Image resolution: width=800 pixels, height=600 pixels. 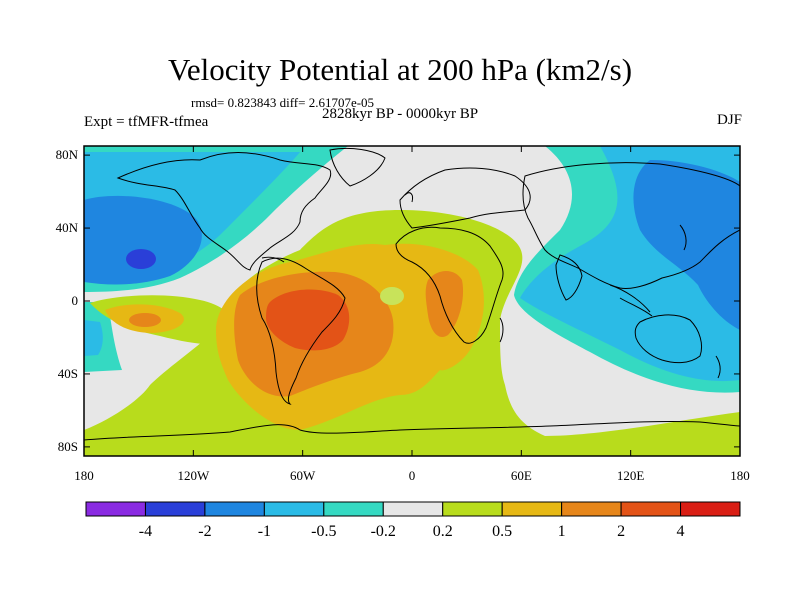 I want to click on coast-australia, so click(x=668, y=339).